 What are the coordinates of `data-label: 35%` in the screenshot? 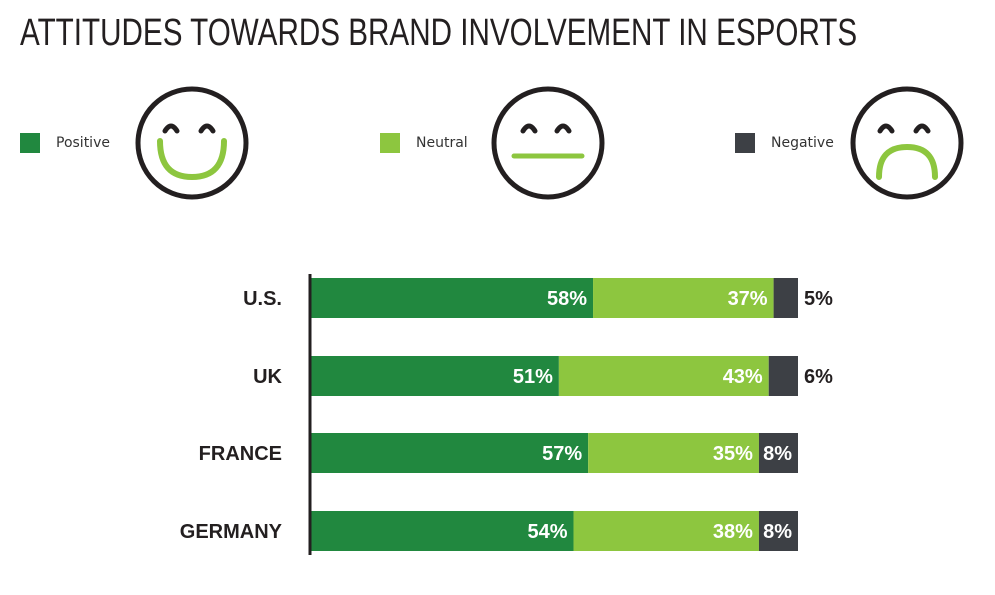 It's located at (733, 454).